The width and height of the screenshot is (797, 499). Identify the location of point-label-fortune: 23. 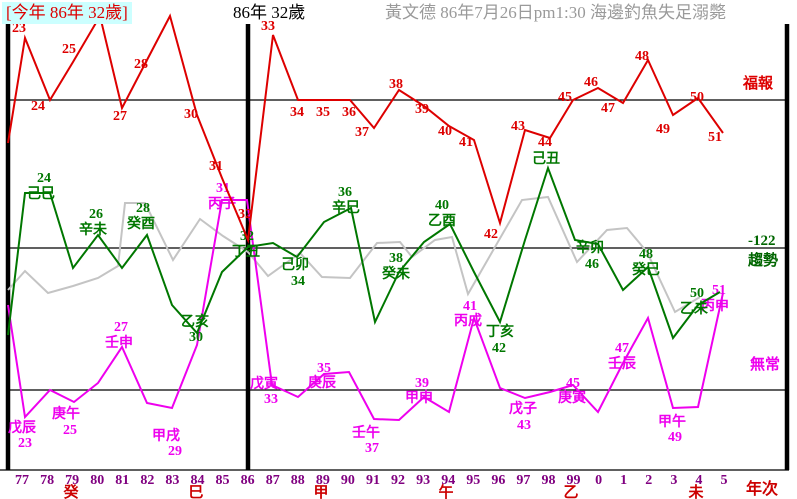
(19, 28).